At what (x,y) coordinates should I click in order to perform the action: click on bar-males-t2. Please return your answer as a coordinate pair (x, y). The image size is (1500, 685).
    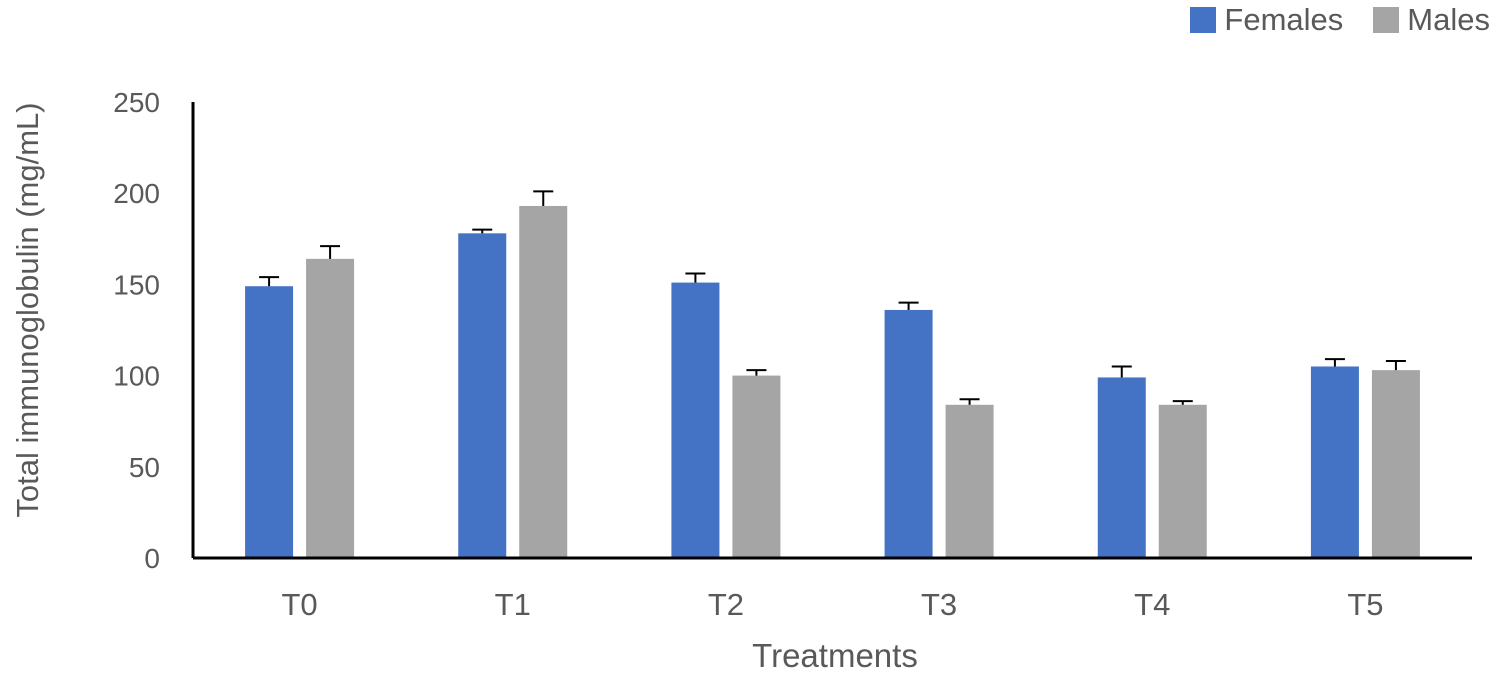
    Looking at the image, I should click on (756, 466).